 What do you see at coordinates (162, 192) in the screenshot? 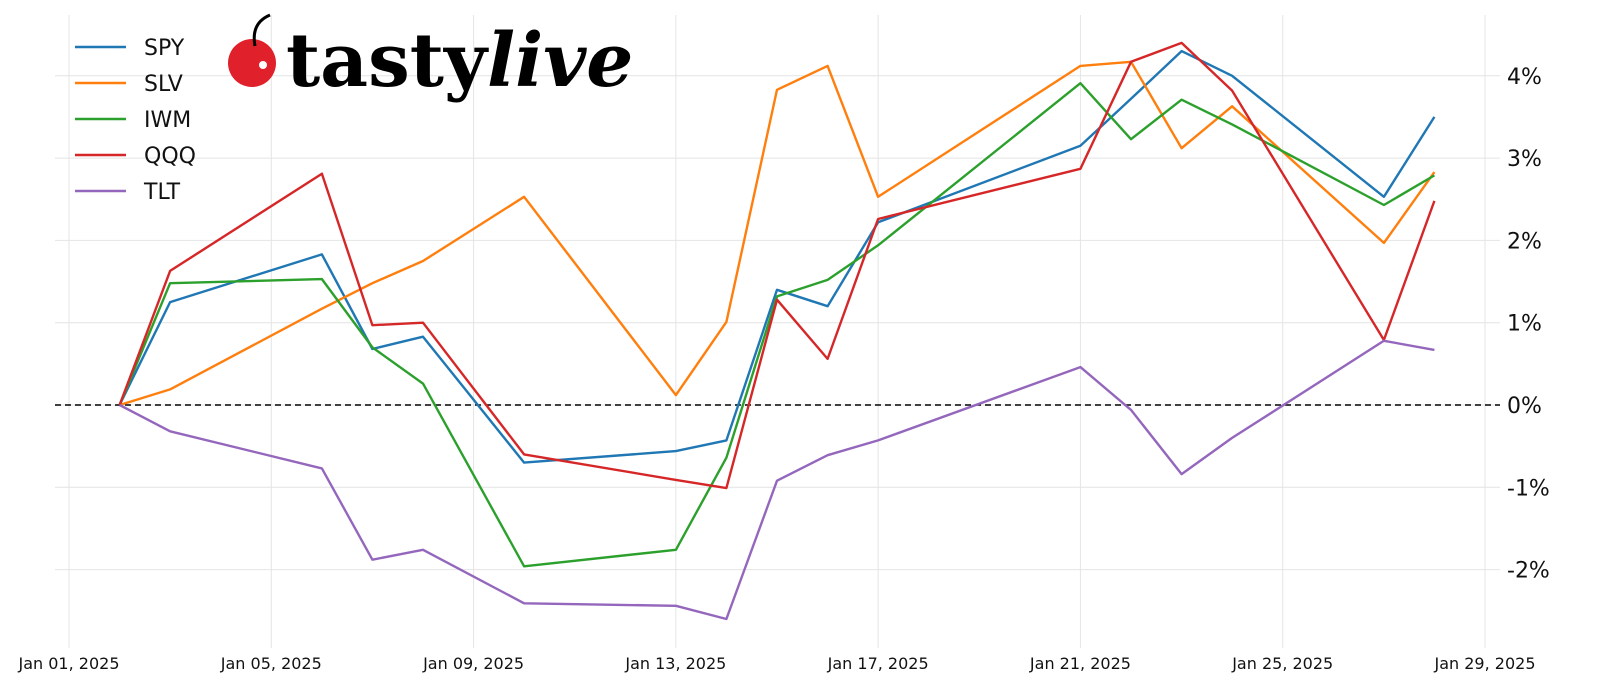
I see `legend-label-tlt: TLT` at bounding box center [162, 192].